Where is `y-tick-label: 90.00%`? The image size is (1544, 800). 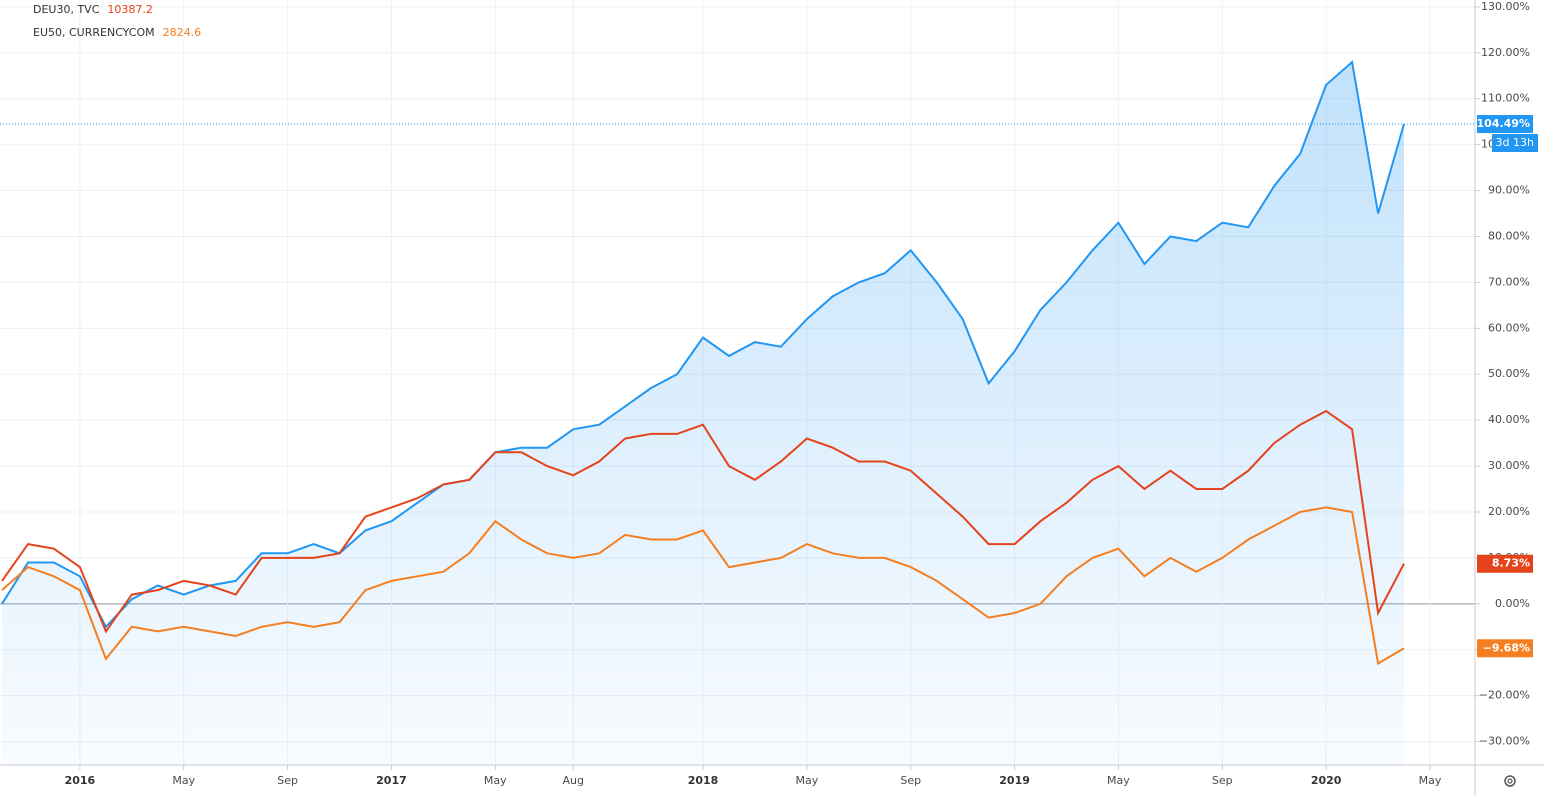 y-tick-label: 90.00% is located at coordinates (1509, 190).